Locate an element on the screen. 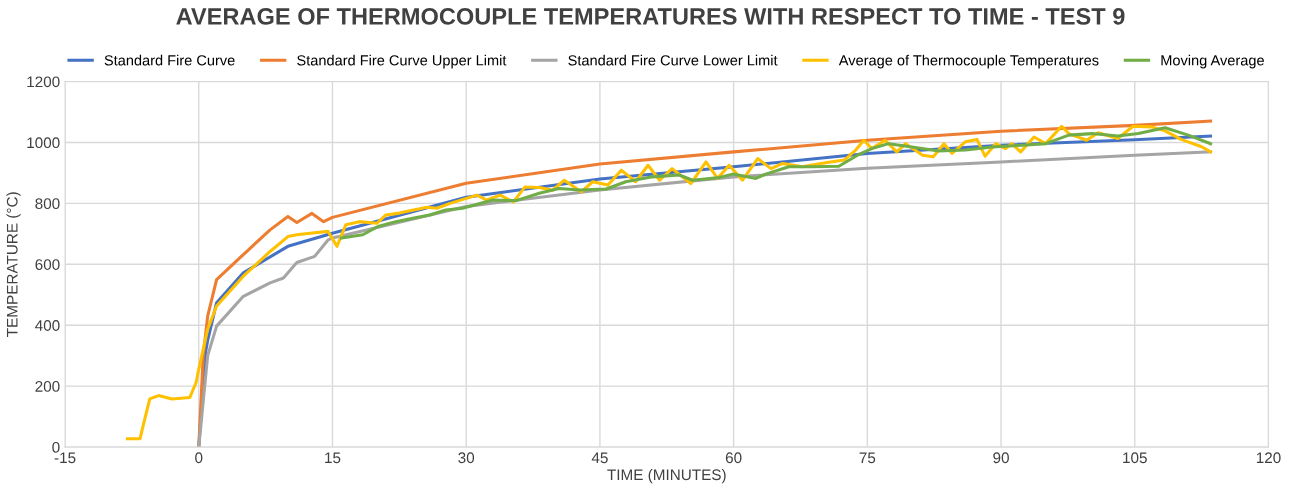  x-tick-label: 30 is located at coordinates (466, 458).